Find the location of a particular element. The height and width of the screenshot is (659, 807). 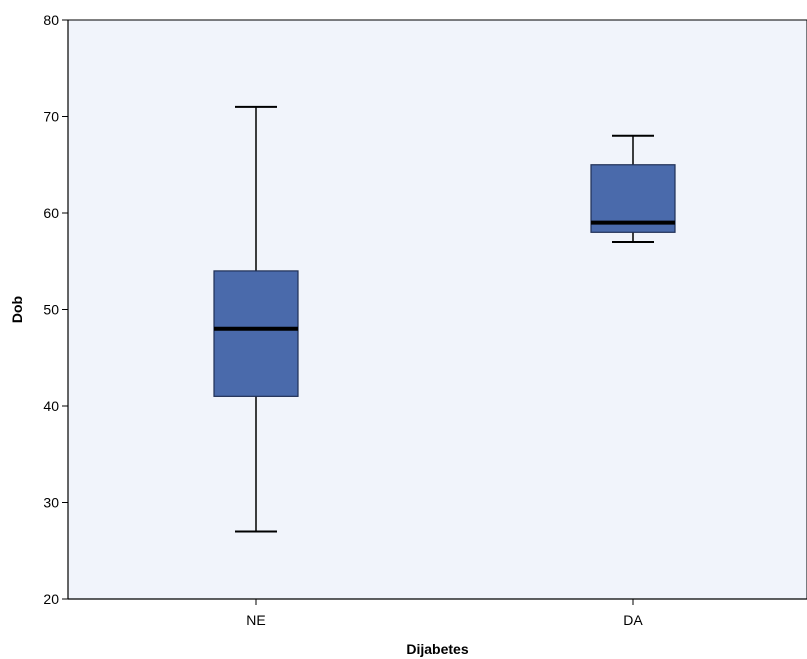

y-tick-label: 50 is located at coordinates (51, 310).